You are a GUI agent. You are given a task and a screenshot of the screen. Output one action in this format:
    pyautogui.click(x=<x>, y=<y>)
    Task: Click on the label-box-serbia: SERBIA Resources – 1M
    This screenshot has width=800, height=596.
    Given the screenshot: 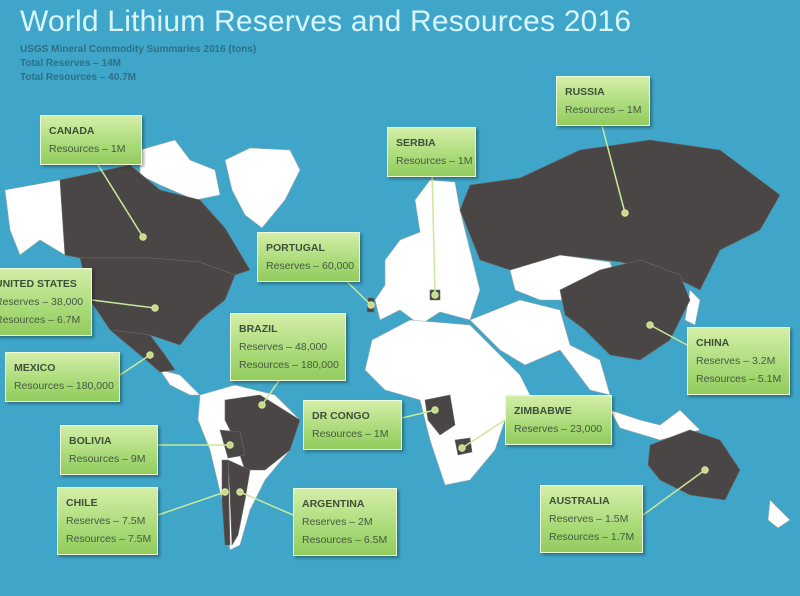 What is the action you would take?
    pyautogui.click(x=431, y=152)
    